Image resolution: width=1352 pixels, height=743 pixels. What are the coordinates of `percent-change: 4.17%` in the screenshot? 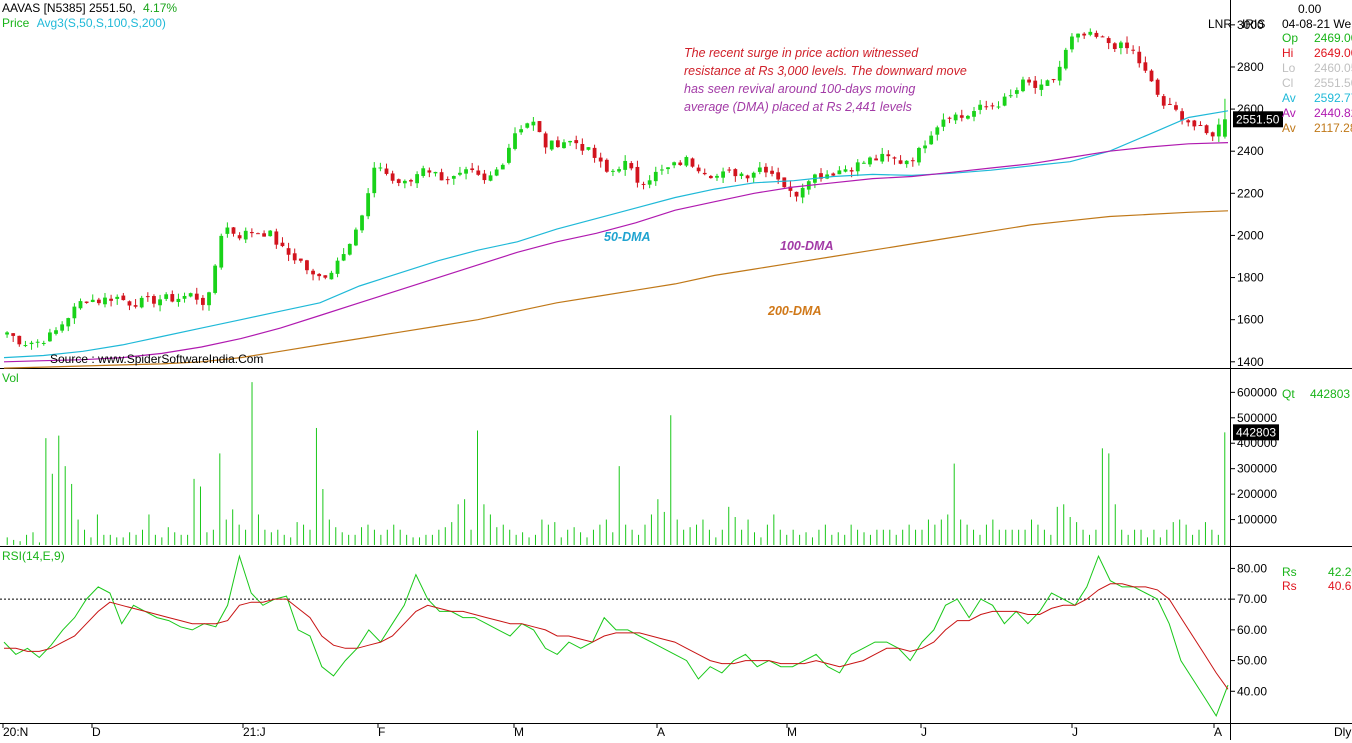 It's located at (160, 8).